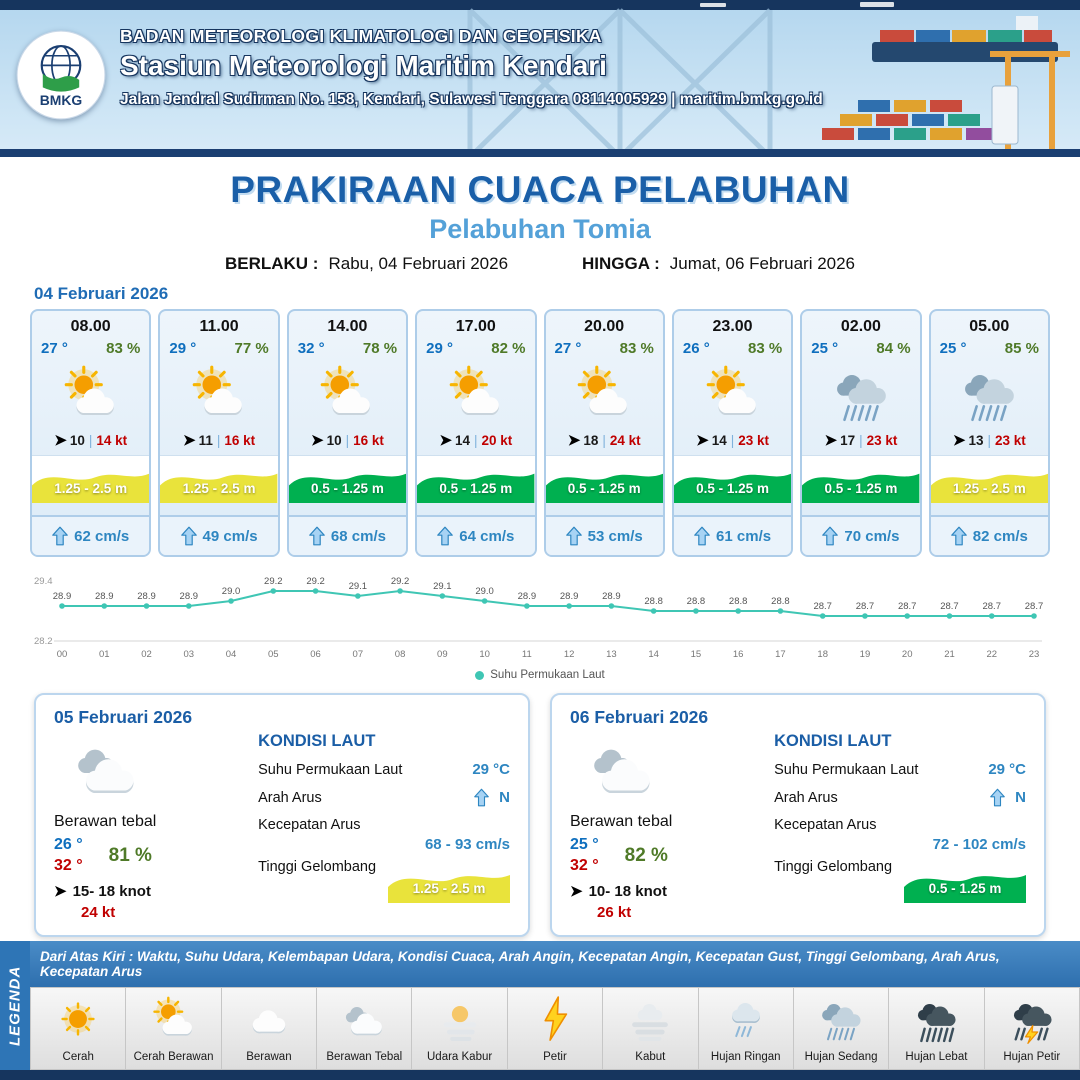 Image resolution: width=1080 pixels, height=1080 pixels. I want to click on wind-speed: 10, so click(334, 440).